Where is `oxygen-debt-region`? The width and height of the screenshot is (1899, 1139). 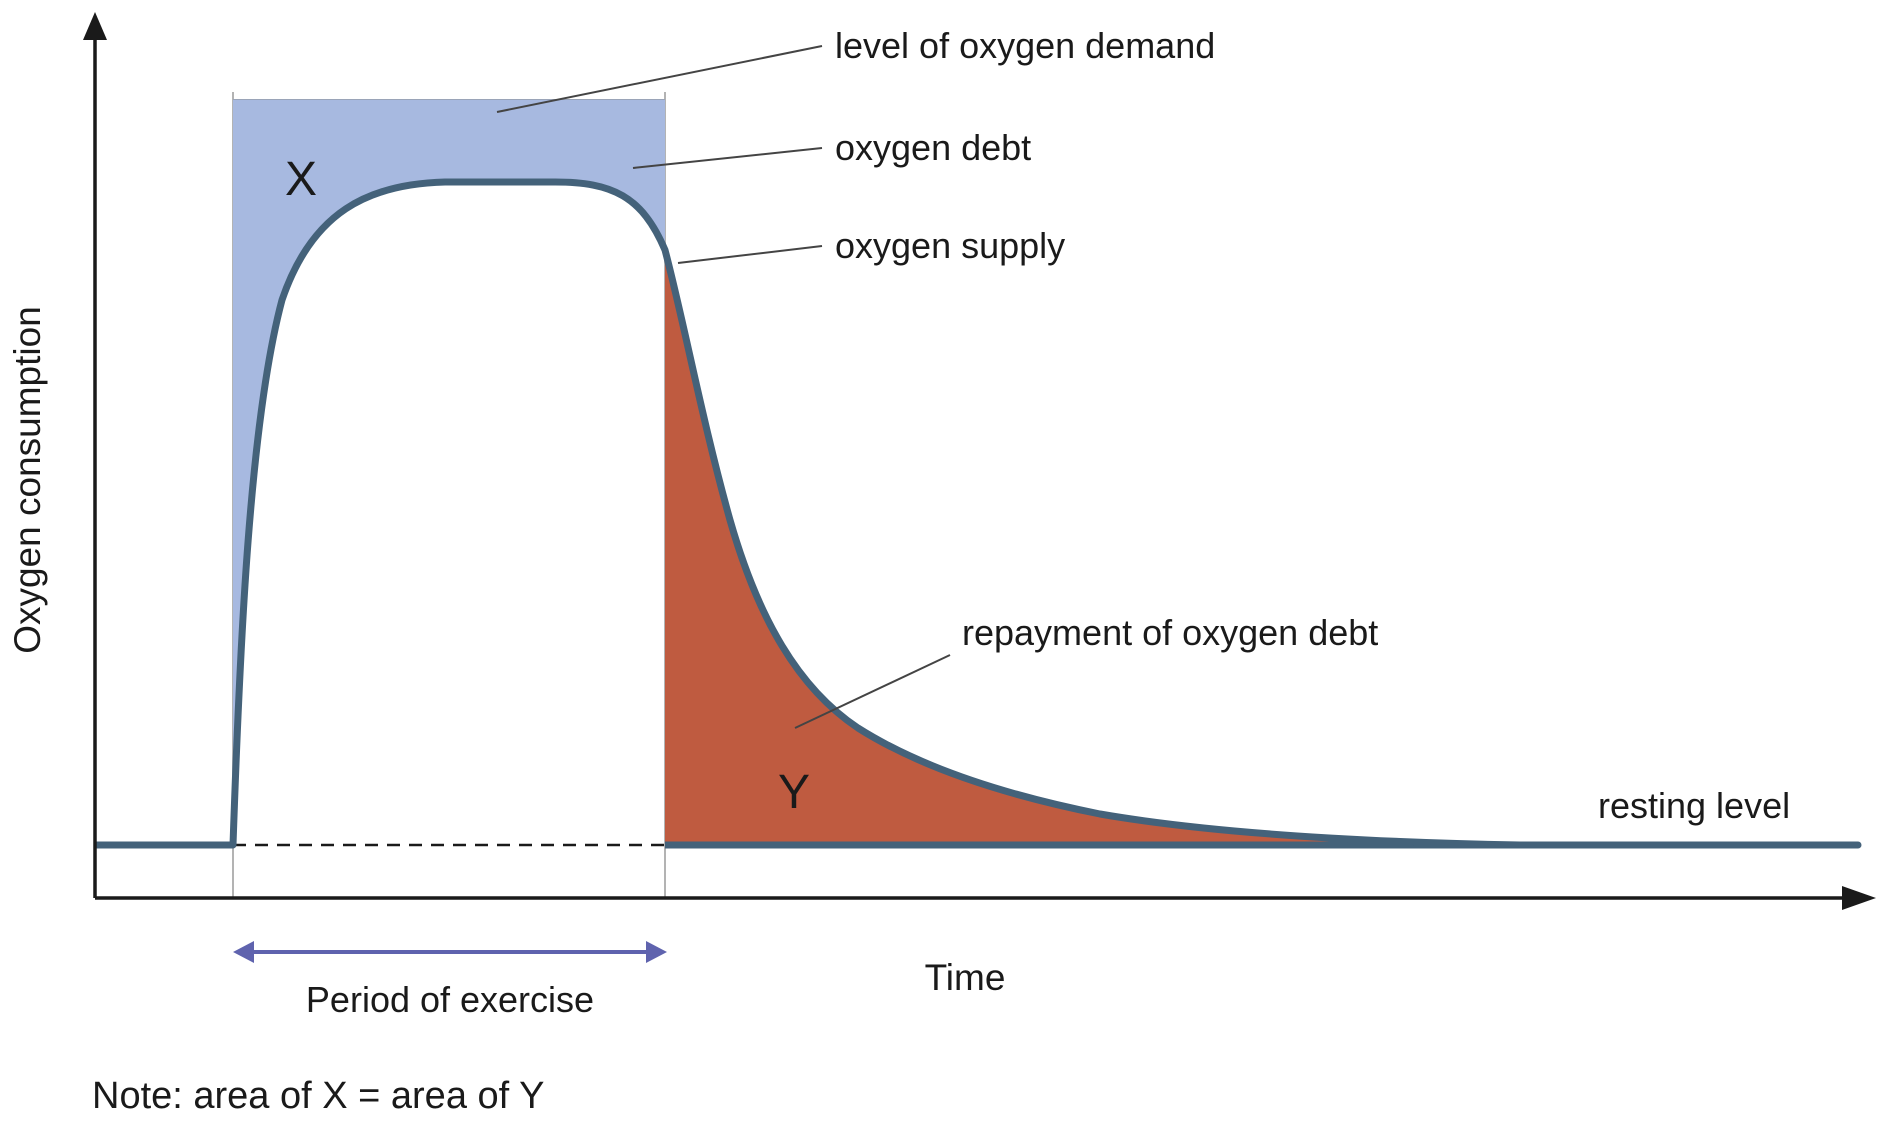
oxygen-debt-region is located at coordinates (449, 472).